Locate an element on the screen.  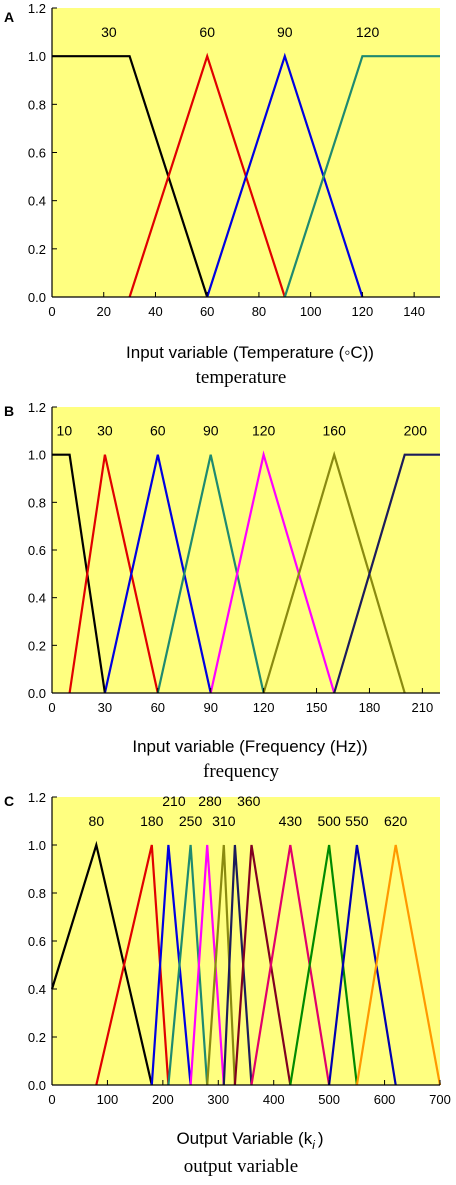
x-axis-label: Input variable (Frequency (Hz)) is located at coordinates (249, 746).